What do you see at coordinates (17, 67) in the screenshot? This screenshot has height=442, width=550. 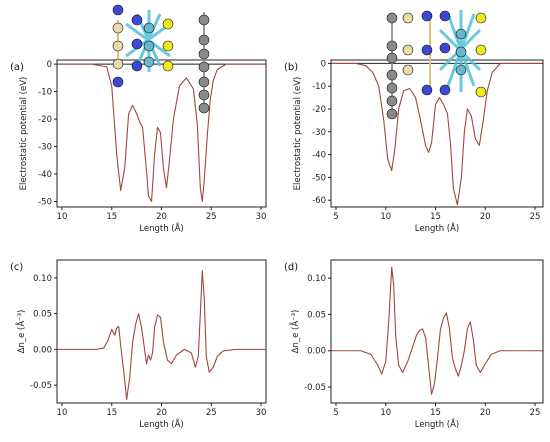 I see `panel-label: (a)` at bounding box center [17, 67].